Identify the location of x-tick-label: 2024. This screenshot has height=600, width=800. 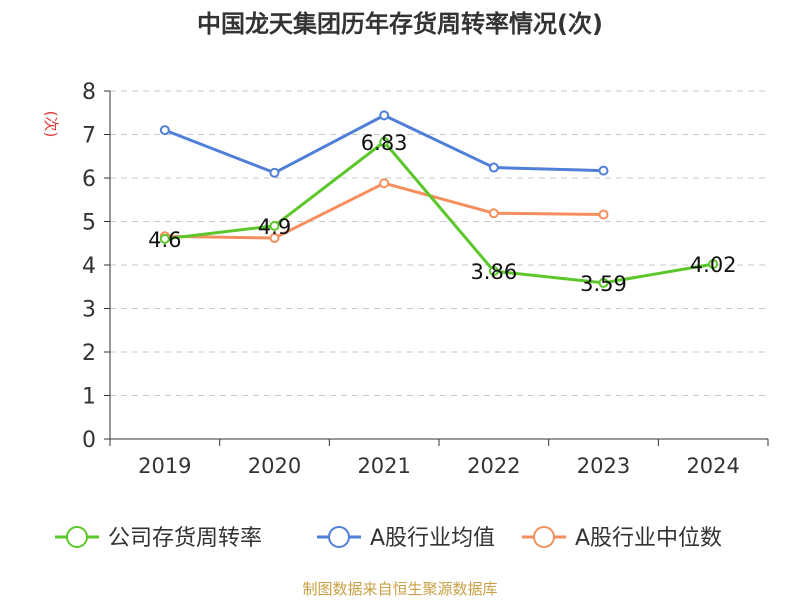
(712, 466).